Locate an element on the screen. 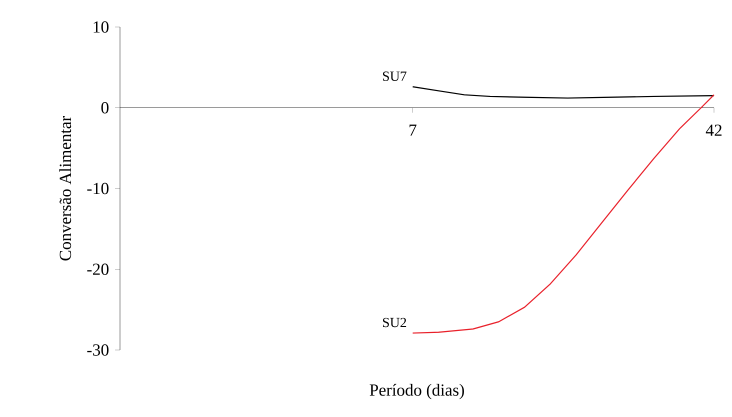 The width and height of the screenshot is (732, 417). y-tick-label: 10 is located at coordinates (101, 27).